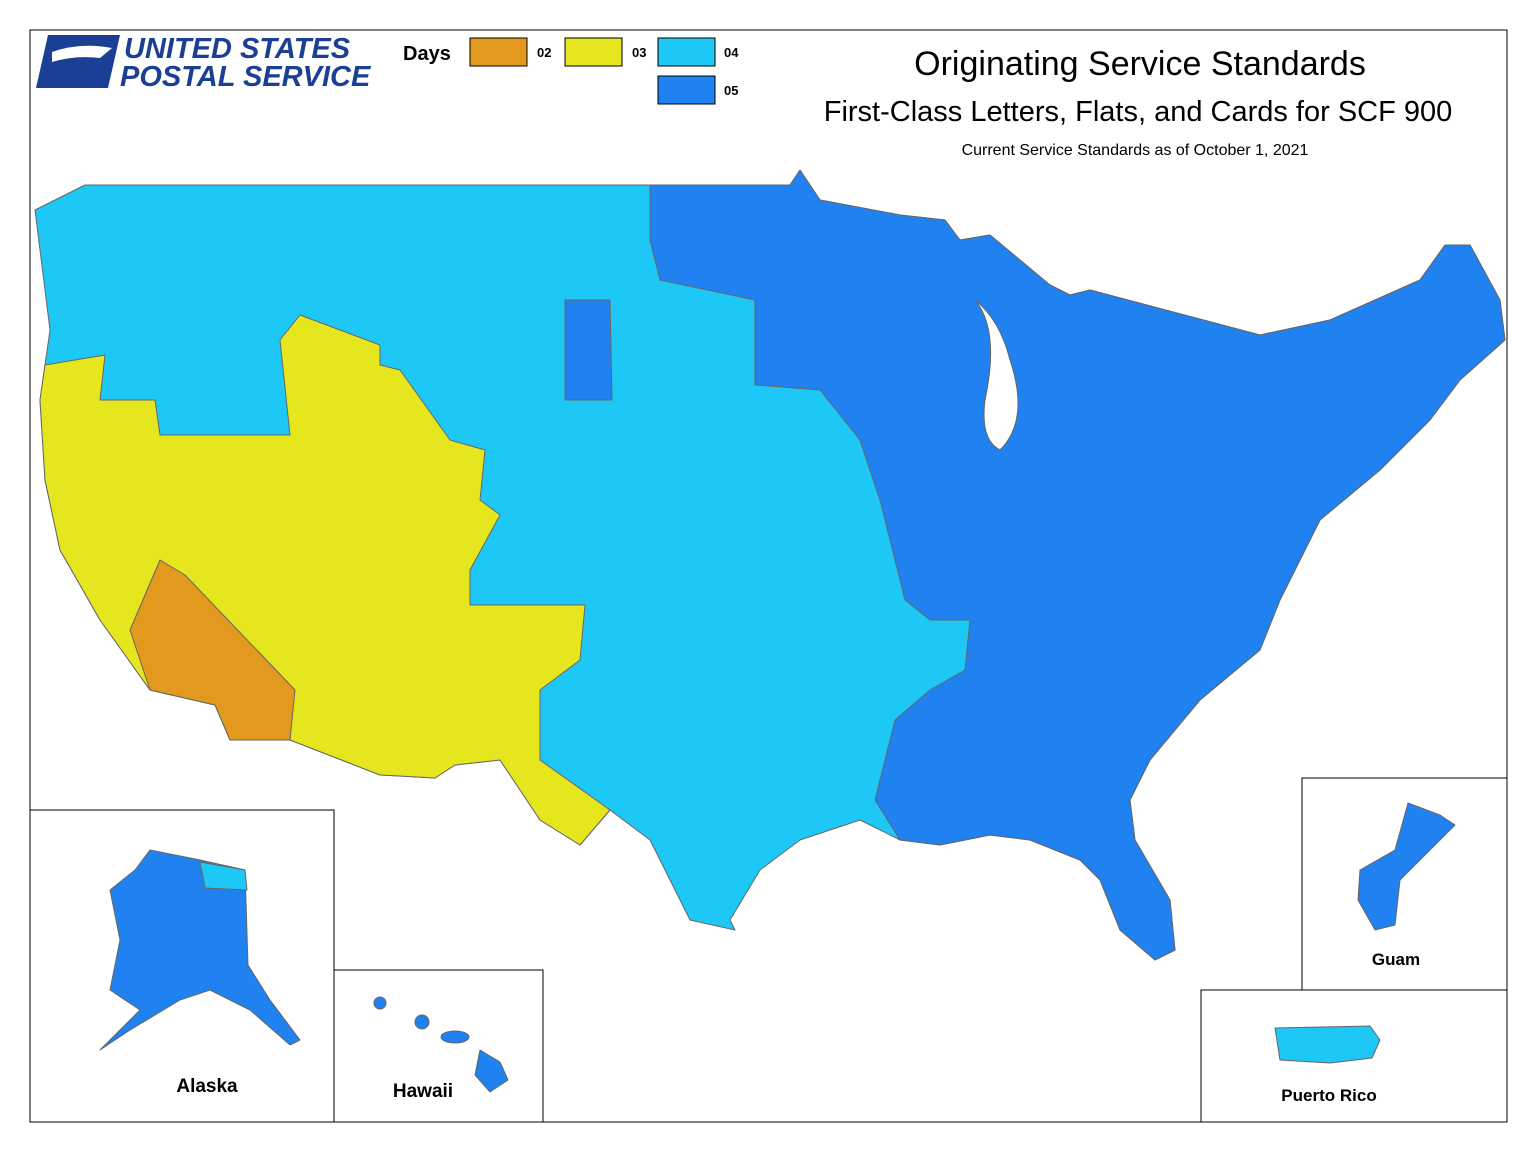 Image resolution: width=1536 pixels, height=1152 pixels. What do you see at coordinates (1328, 1095) in the screenshot?
I see `inset-label: Puerto Rico` at bounding box center [1328, 1095].